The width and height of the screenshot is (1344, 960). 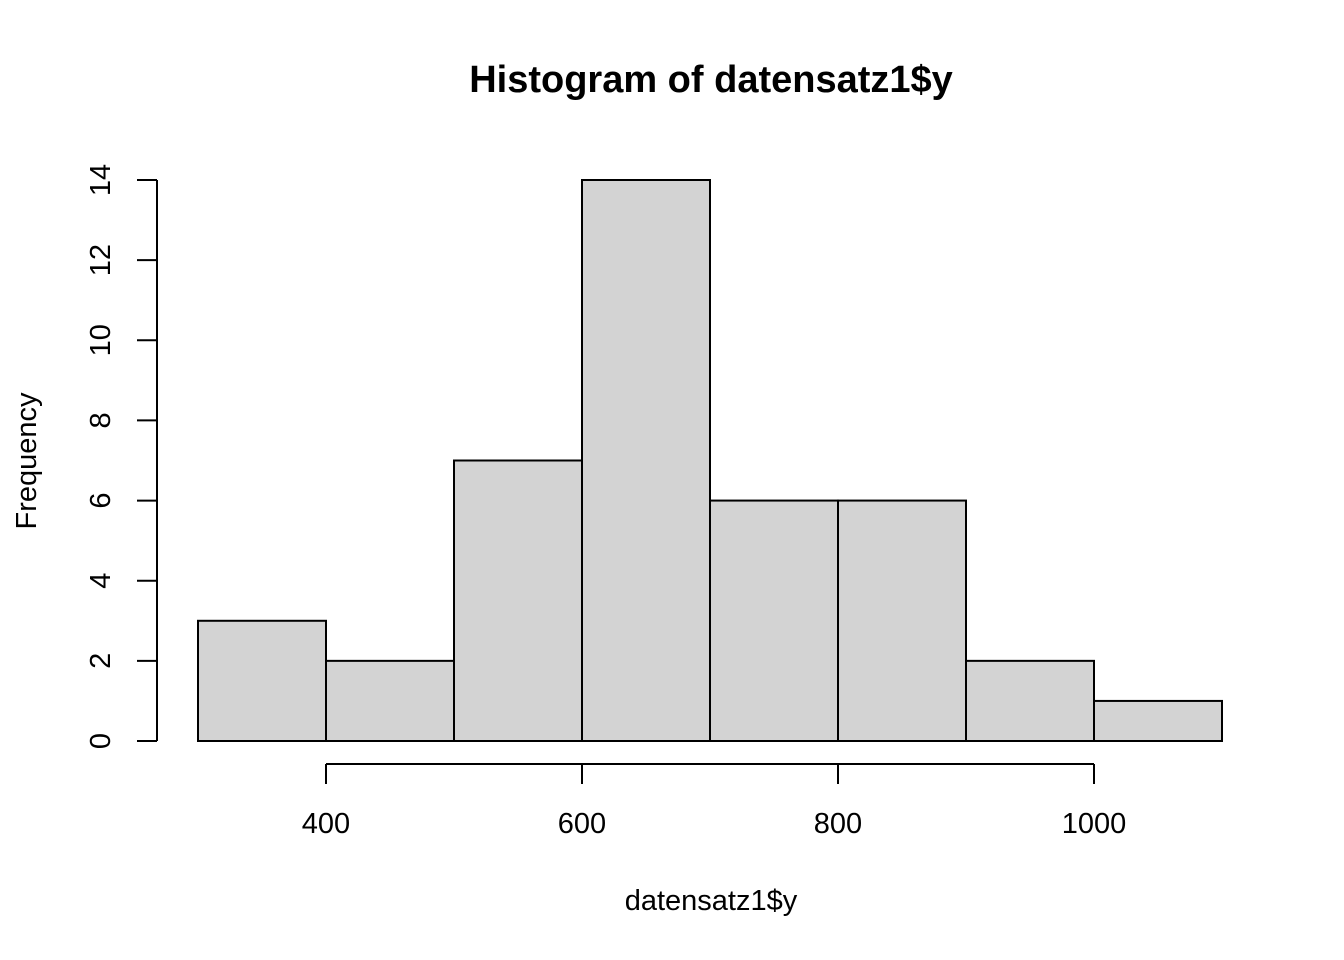 What do you see at coordinates (1094, 824) in the screenshot?
I see `x-tick-label-1000: 1000` at bounding box center [1094, 824].